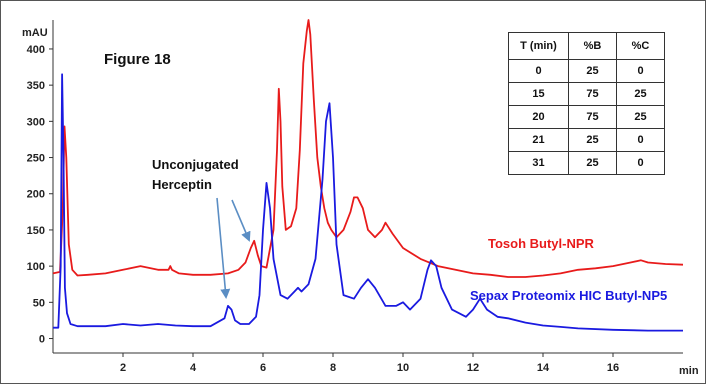 The image size is (706, 384). I want to click on series-label-tosoh: Tosoh Butyl-NPR, so click(541, 243).